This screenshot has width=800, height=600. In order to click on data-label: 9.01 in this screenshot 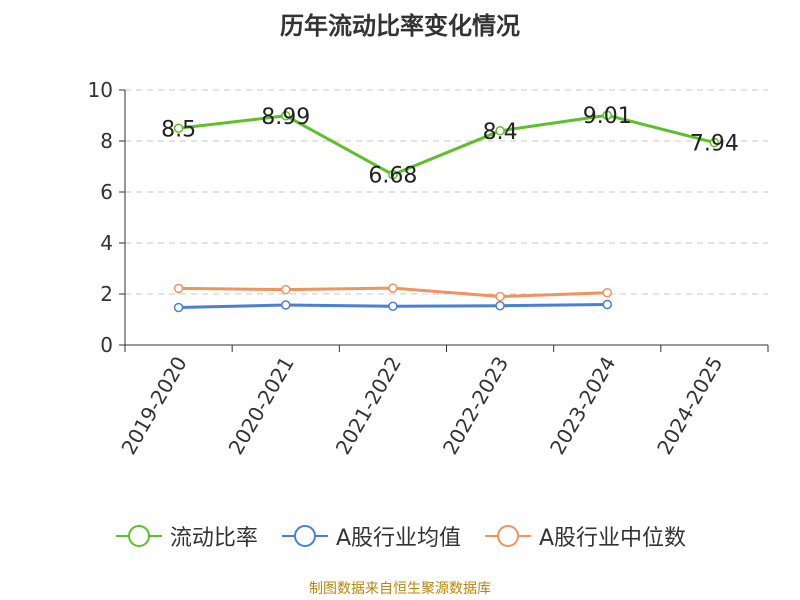, I will do `click(607, 116)`.